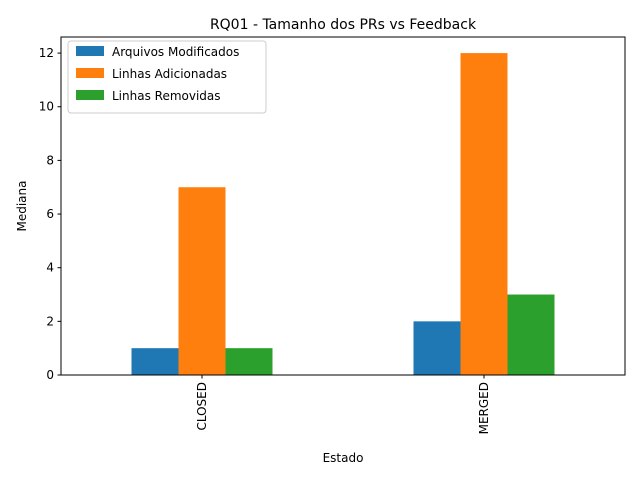  I want to click on y-tick-label: 0, so click(50, 375).